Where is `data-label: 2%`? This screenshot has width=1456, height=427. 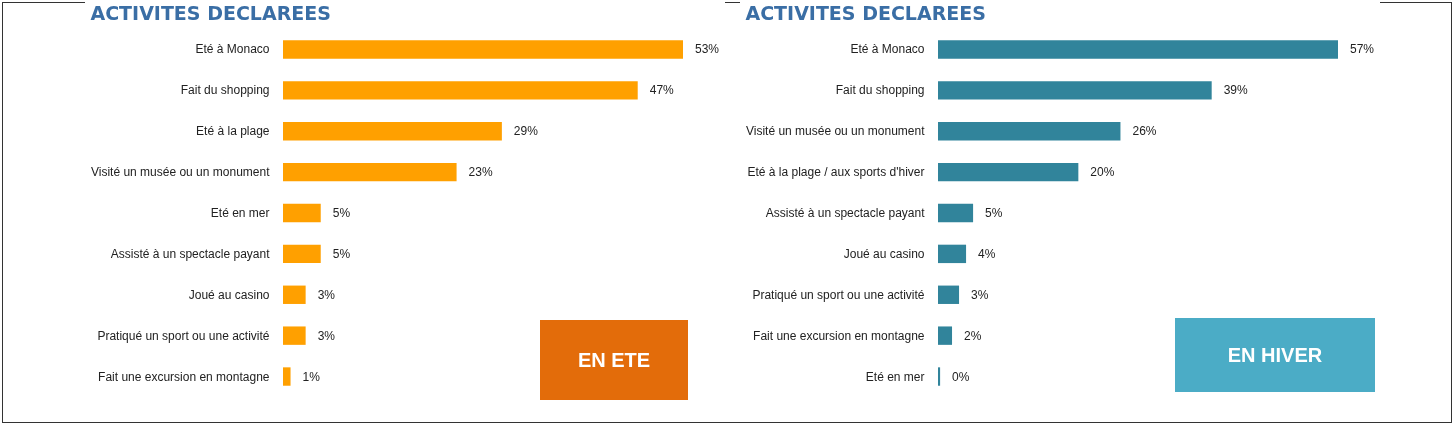
data-label: 2% is located at coordinates (973, 335).